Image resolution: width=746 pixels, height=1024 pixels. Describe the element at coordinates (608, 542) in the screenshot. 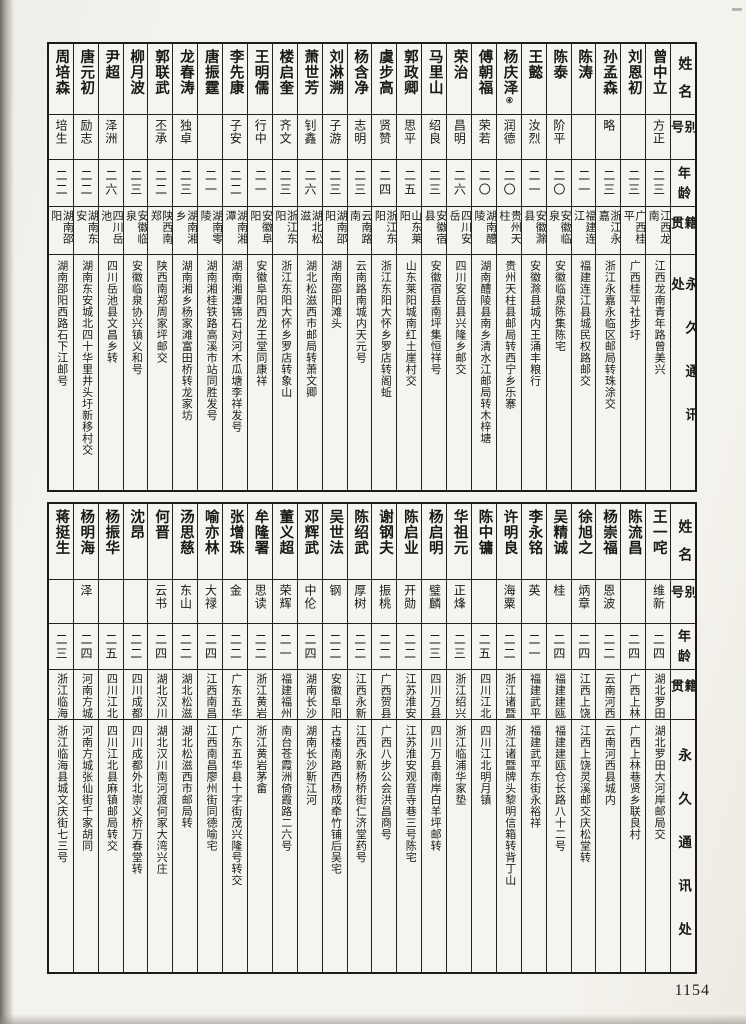

I see `name-cell: 杨崇福` at that location.